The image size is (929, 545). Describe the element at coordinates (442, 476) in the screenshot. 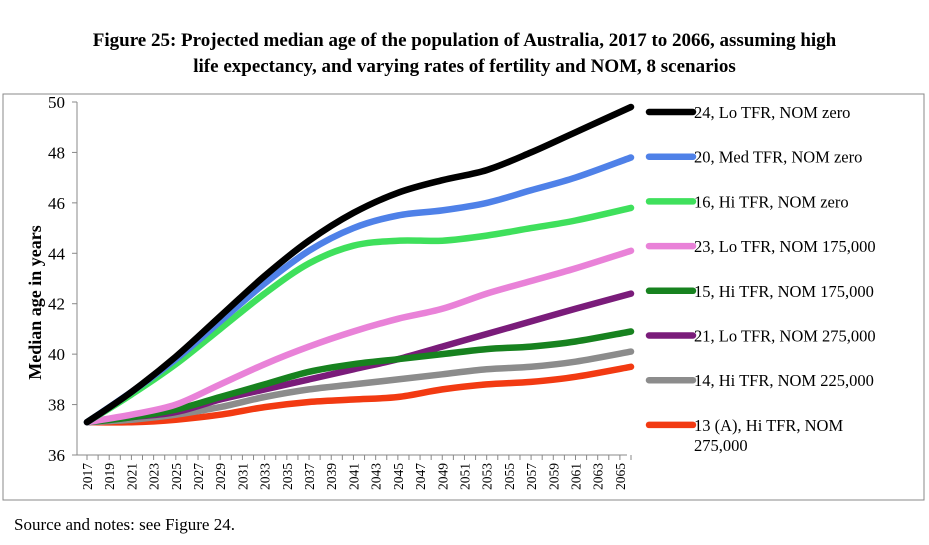

I see `x-tick-label-2049: 2049` at that location.